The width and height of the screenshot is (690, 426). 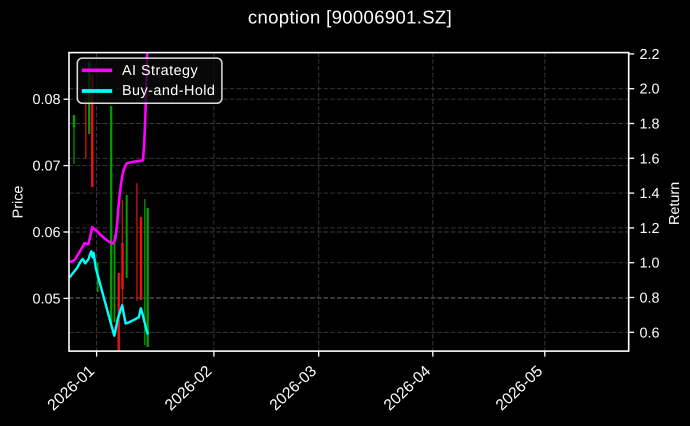 What do you see at coordinates (46, 233) in the screenshot?
I see `svg-text: 0.06` at bounding box center [46, 233].